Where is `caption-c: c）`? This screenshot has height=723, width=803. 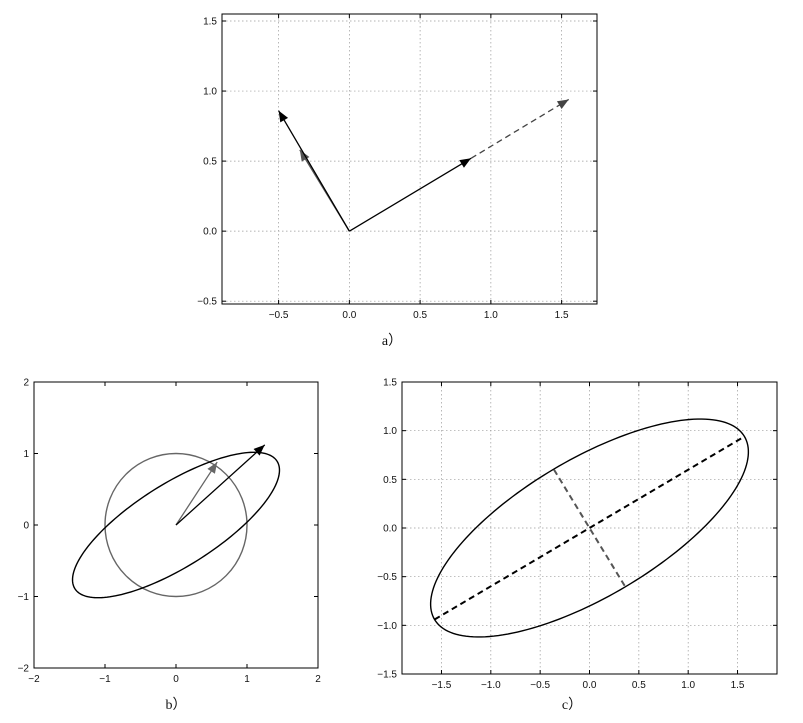
caption-c: c） is located at coordinates (572, 705).